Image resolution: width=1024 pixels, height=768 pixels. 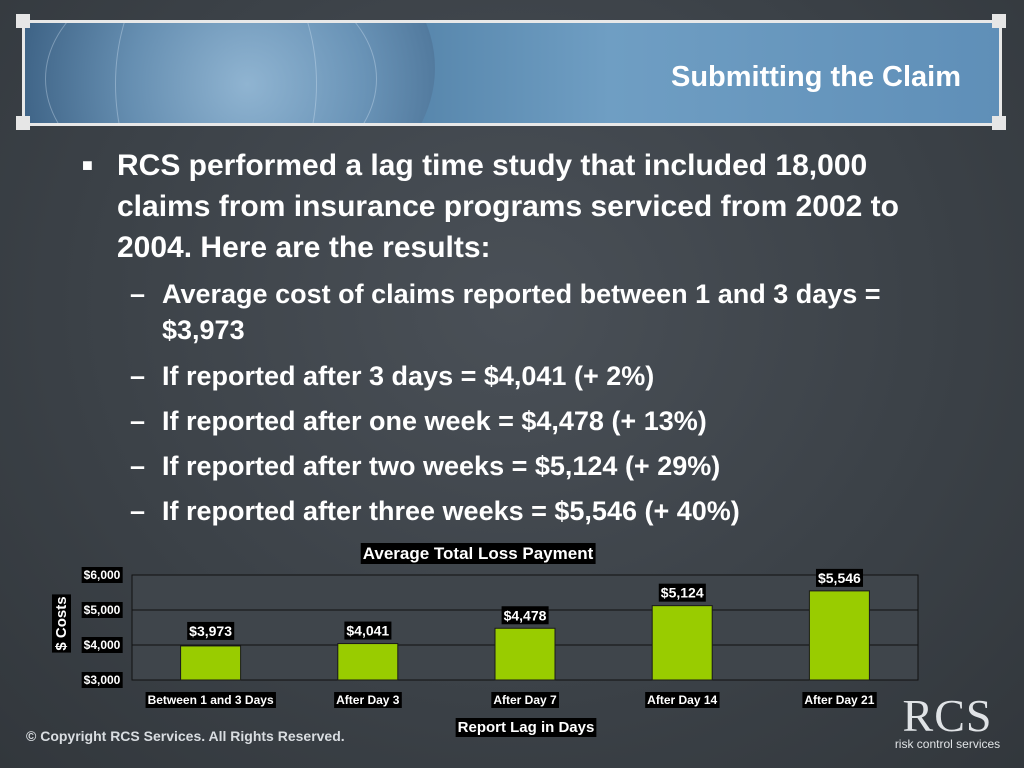 What do you see at coordinates (23, 123) in the screenshot?
I see `banner-corner-bl` at bounding box center [23, 123].